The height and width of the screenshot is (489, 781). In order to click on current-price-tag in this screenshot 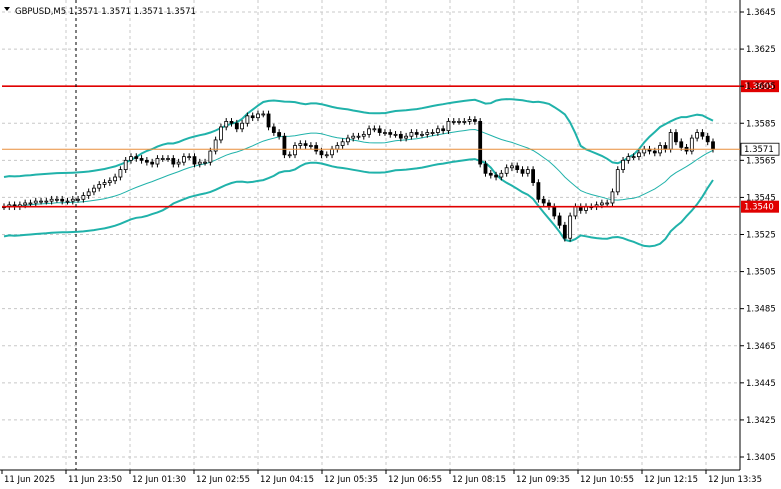, I will do `click(760, 149)`.